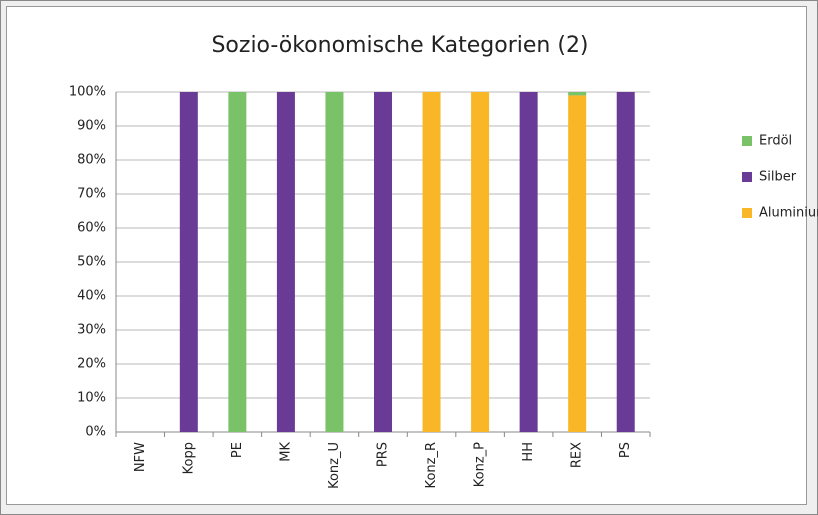 Image resolution: width=818 pixels, height=515 pixels. What do you see at coordinates (237, 450) in the screenshot?
I see `x-tick-label: PE` at bounding box center [237, 450].